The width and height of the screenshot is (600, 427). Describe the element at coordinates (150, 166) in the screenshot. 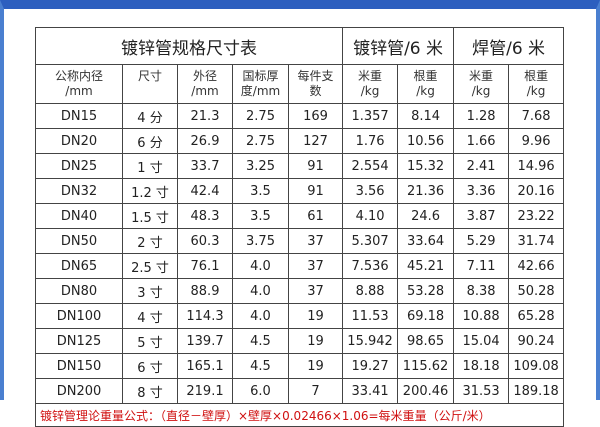

I see `table-cell: 1 寸` at that location.